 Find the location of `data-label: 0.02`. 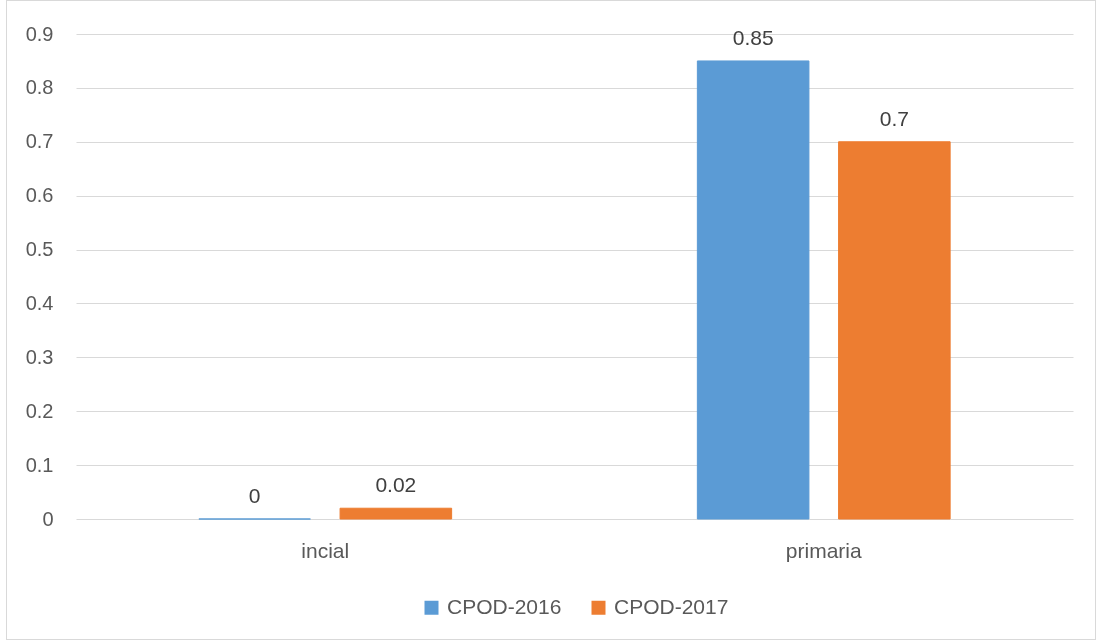

data-label: 0.02 is located at coordinates (396, 485).